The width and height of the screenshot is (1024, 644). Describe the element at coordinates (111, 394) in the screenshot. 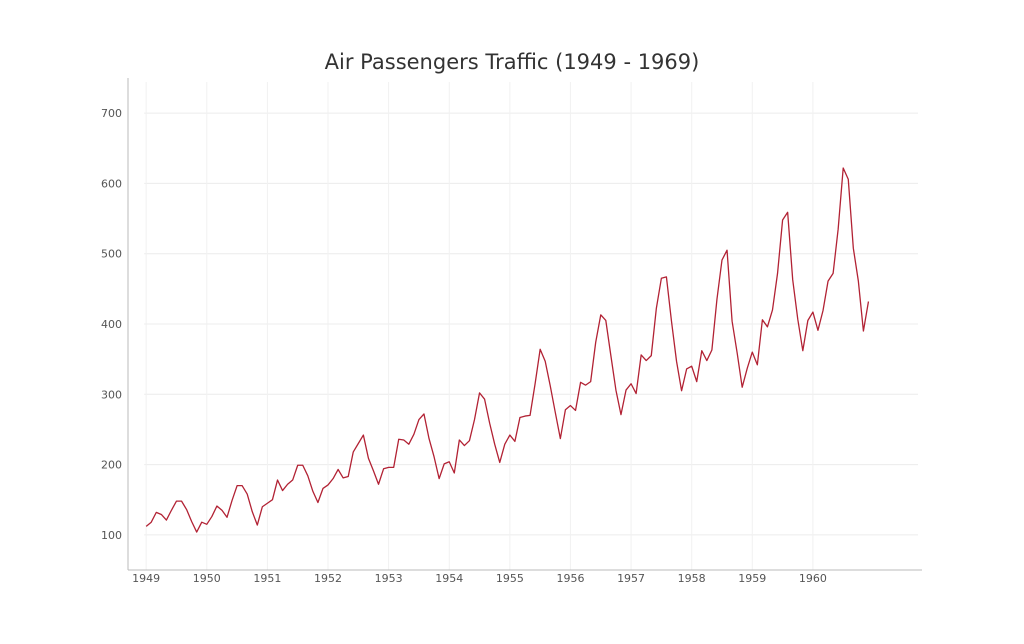

I see `y-tick-label: 300` at that location.